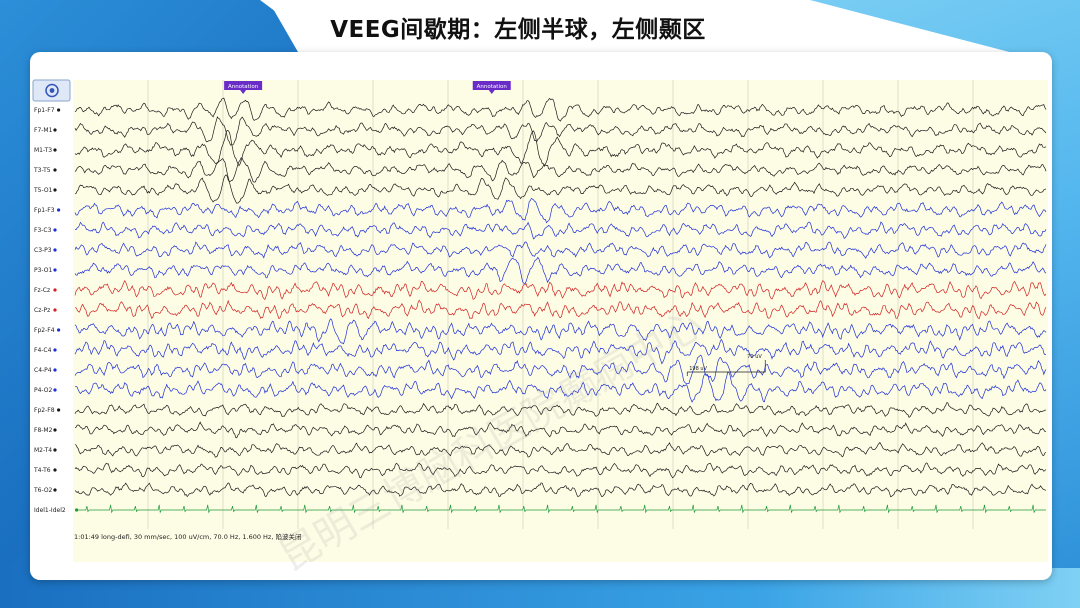 The image size is (1080, 608). Describe the element at coordinates (367, 87) in the screenshot. I see `annotations: Annotation Annotation` at that location.